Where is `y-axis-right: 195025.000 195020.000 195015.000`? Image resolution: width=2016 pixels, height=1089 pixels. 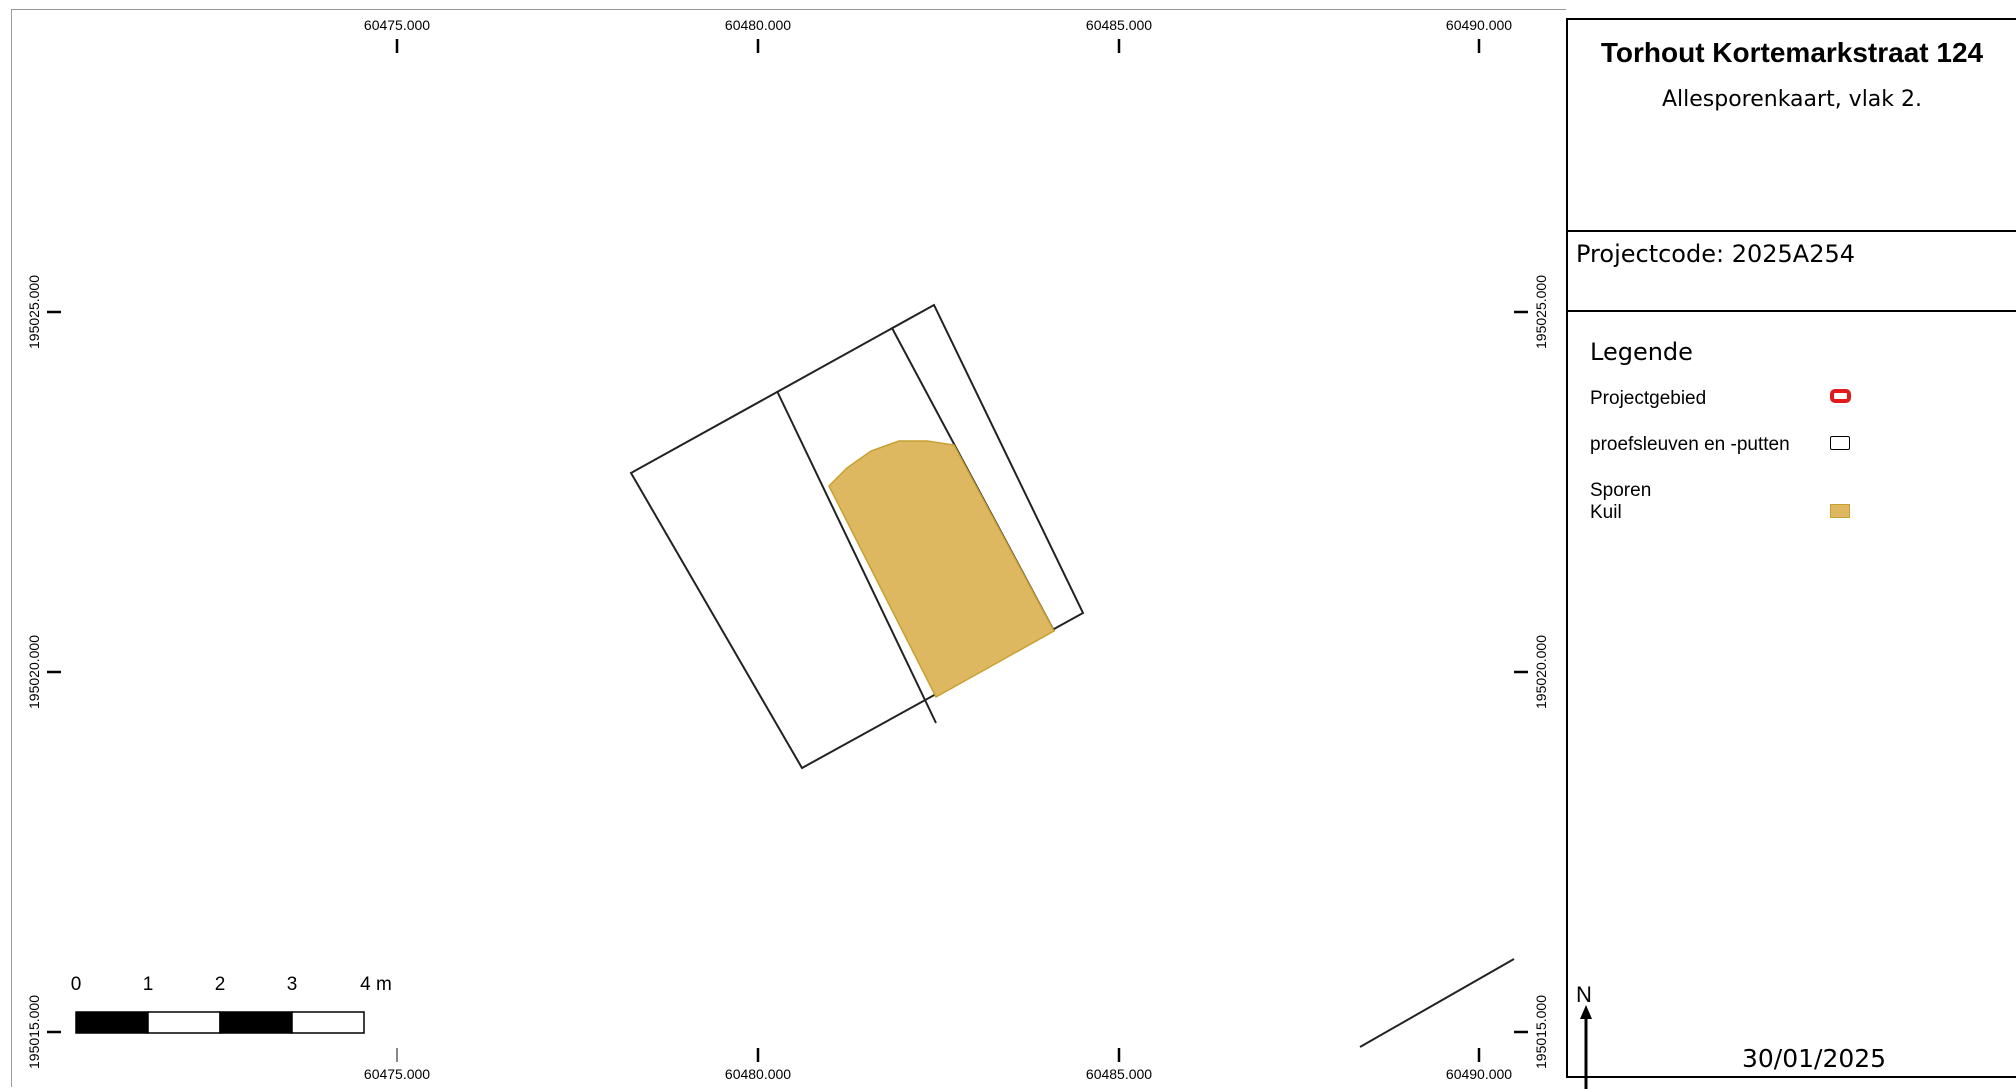
y-axis-right: 195025.000 195020.000 195015.000 is located at coordinates (1531, 672).